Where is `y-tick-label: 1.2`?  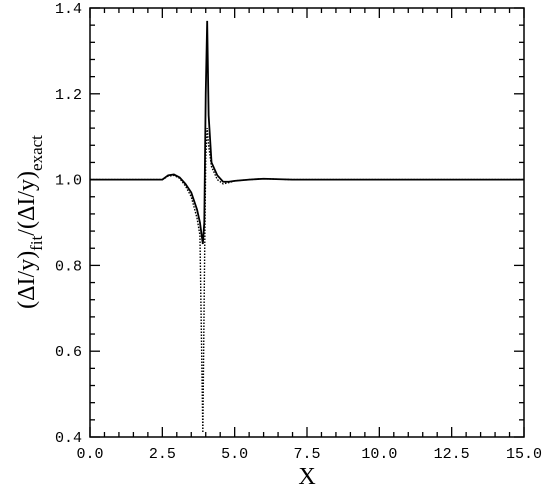
y-tick-label: 1.2 is located at coordinates (68, 95).